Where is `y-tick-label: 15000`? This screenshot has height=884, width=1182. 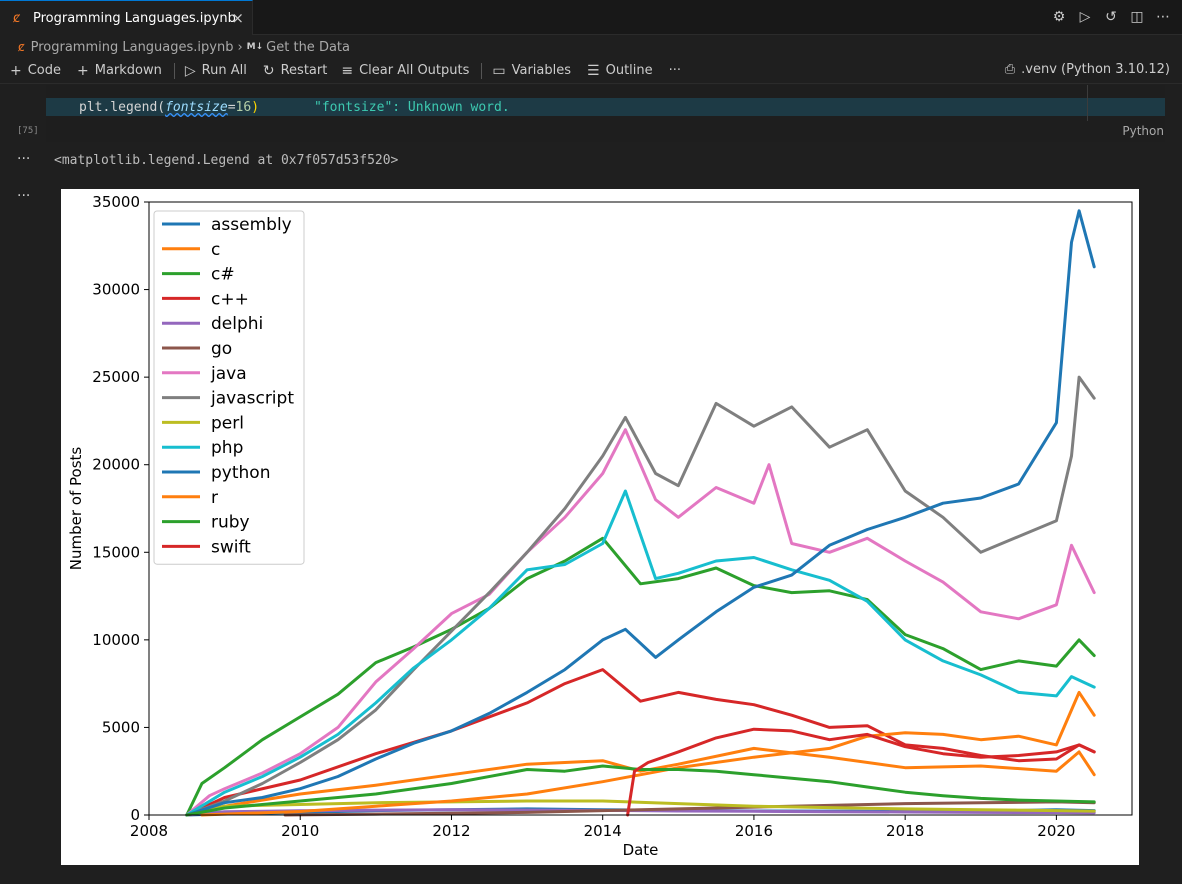 y-tick-label: 15000 is located at coordinates (116, 552).